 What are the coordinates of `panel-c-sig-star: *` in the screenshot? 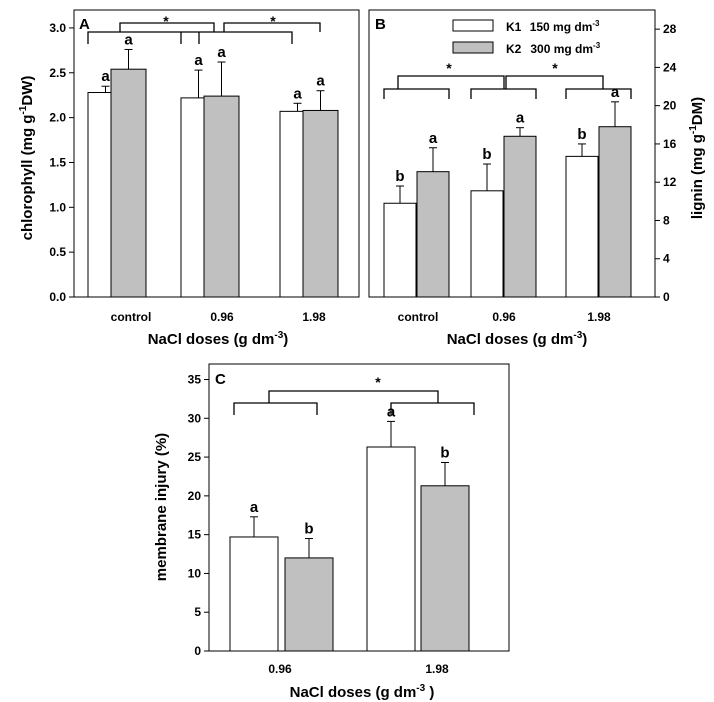 It's located at (378, 382).